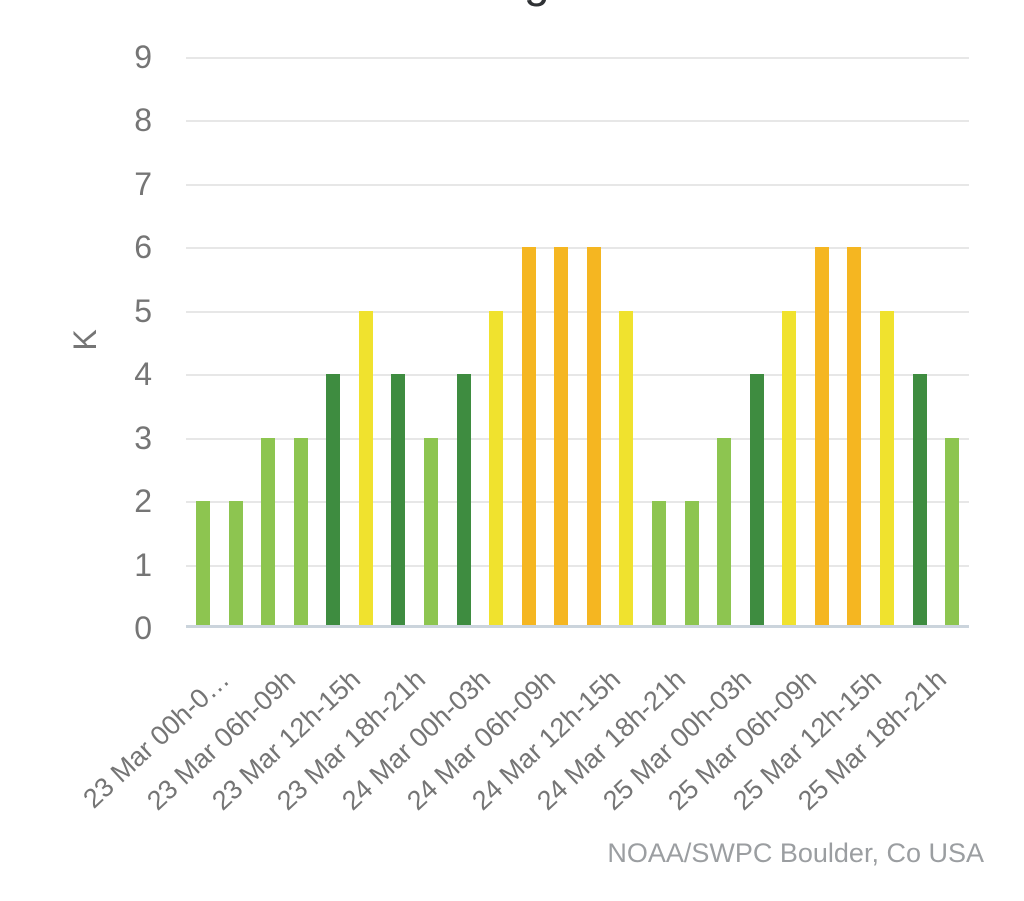  What do you see at coordinates (143, 374) in the screenshot?
I see `y-tick-label-4: 4` at bounding box center [143, 374].